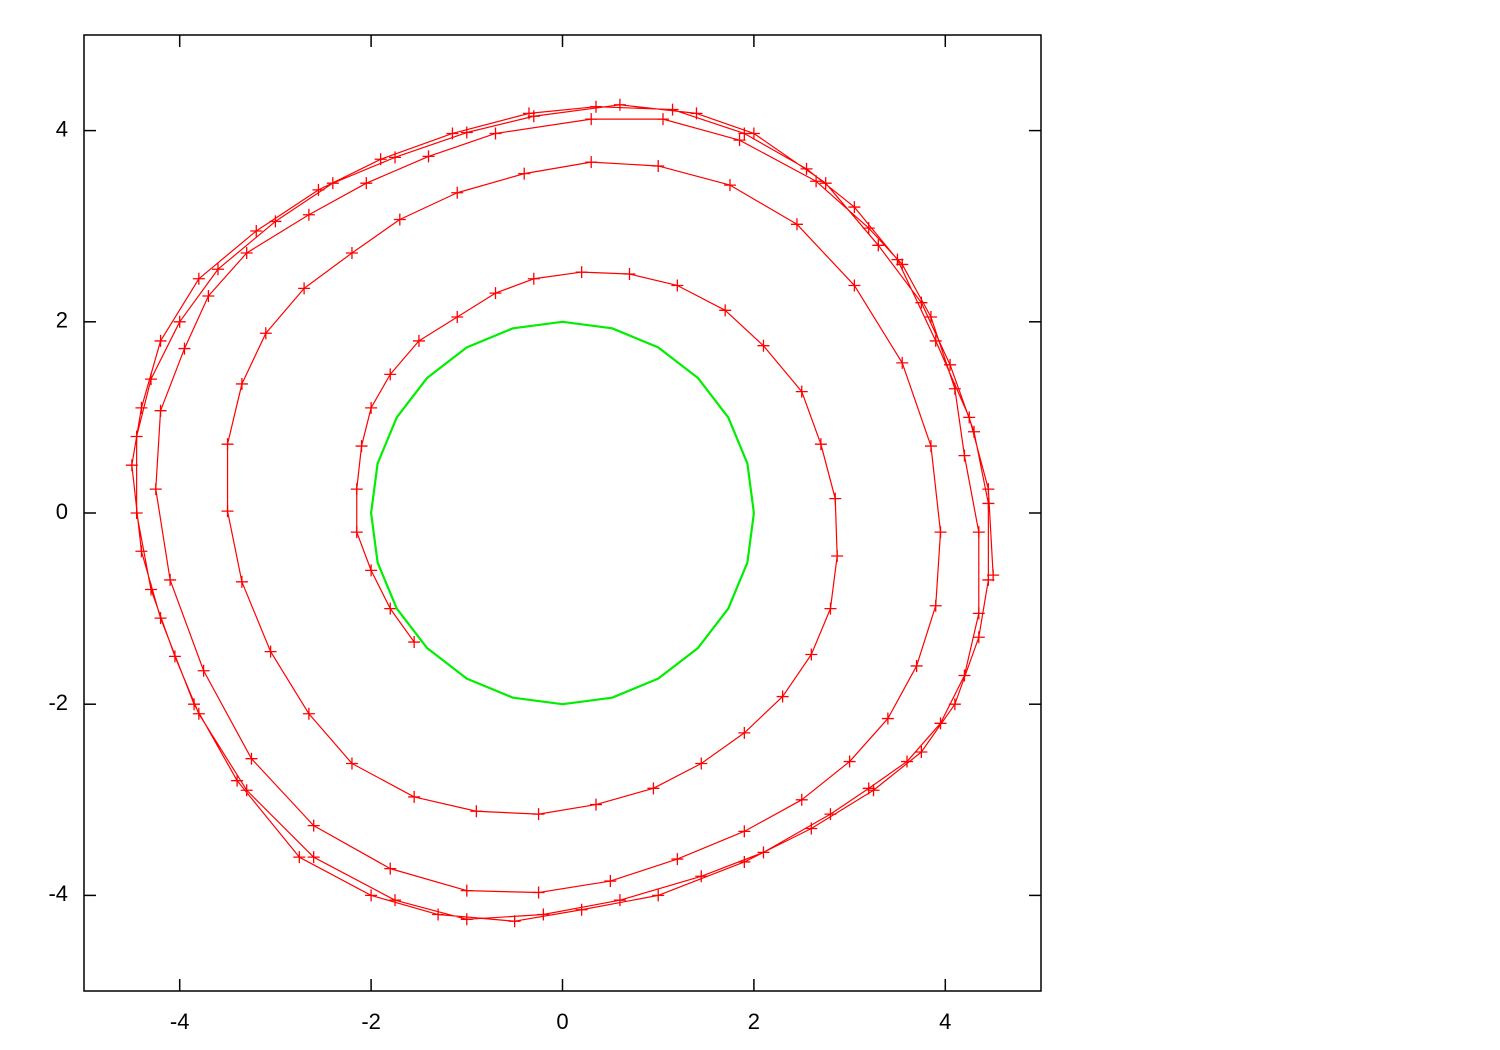 This screenshot has height=1050, width=1500. What do you see at coordinates (371, 1021) in the screenshot?
I see `x-tick-label: -2` at bounding box center [371, 1021].